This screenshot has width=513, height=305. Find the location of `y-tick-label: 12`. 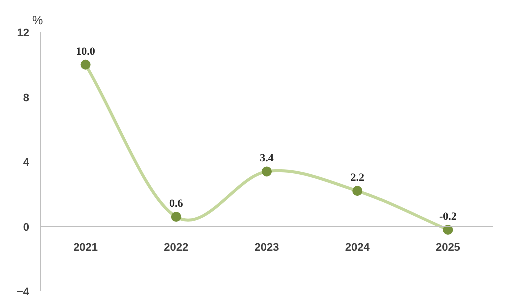

y-tick-label: 12 is located at coordinates (23, 34).